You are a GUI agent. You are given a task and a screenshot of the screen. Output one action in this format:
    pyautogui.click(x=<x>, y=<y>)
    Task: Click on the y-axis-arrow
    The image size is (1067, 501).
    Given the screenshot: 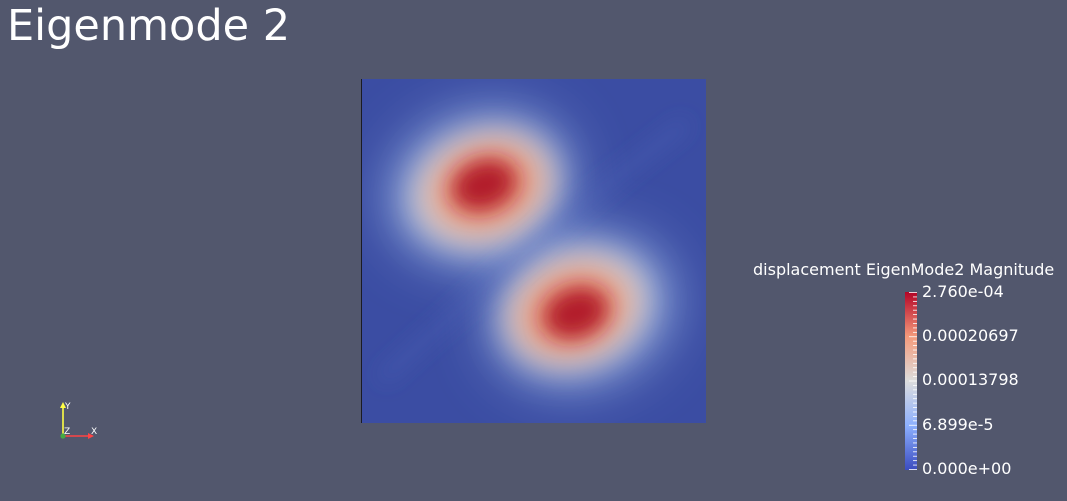 What is the action you would take?
    pyautogui.click(x=63, y=405)
    